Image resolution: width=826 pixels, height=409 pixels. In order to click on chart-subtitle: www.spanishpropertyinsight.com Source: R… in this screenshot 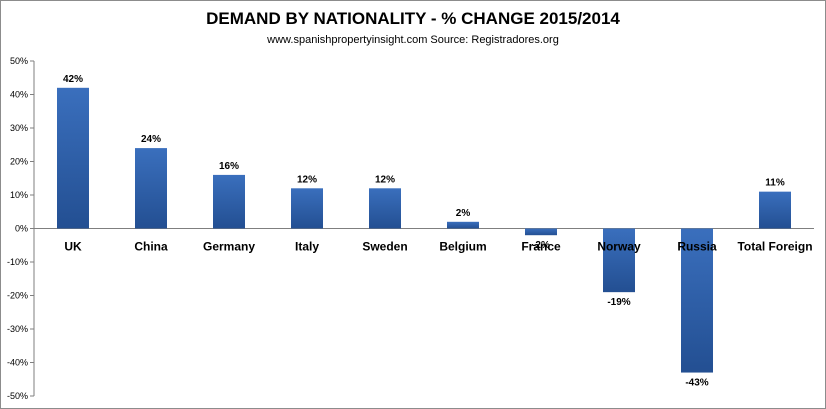, I will do `click(413, 40)`.